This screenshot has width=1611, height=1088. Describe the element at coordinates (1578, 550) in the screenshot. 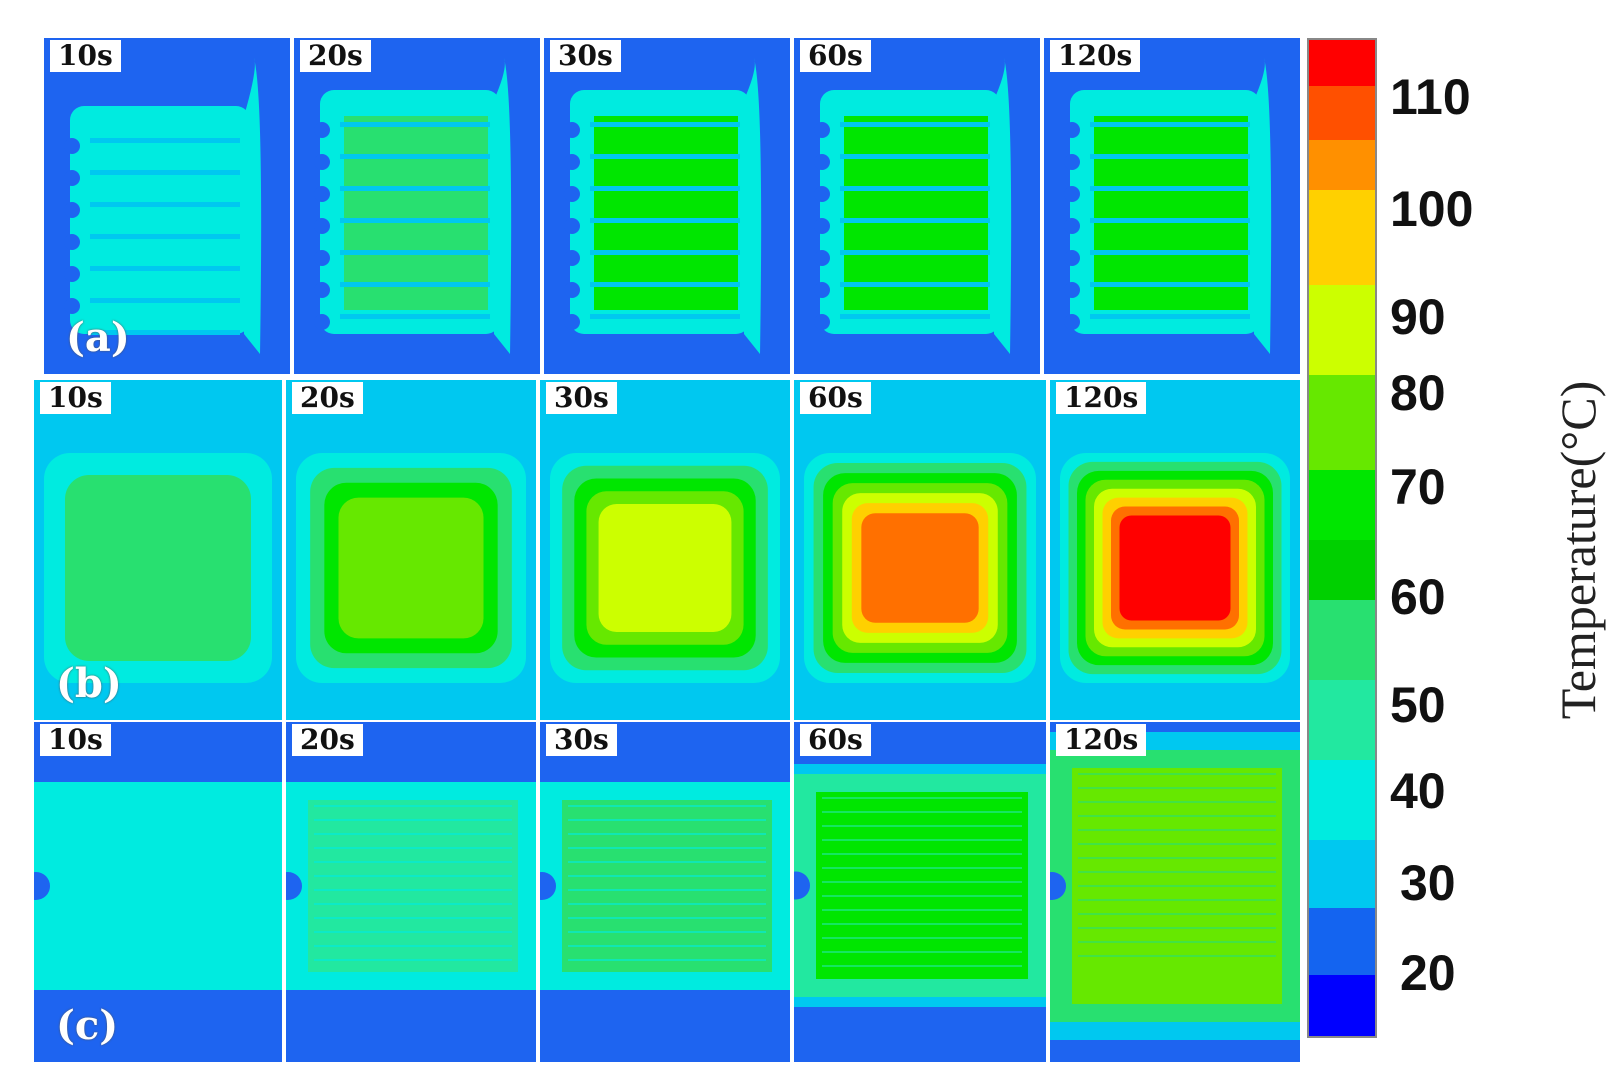

I see `colorbar-title: Temperature(°C)` at that location.